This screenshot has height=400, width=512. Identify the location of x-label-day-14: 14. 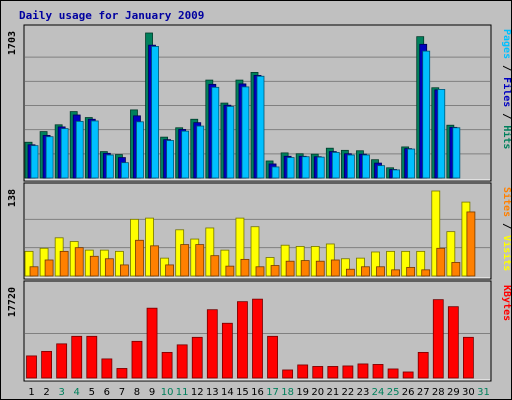
(227, 392).